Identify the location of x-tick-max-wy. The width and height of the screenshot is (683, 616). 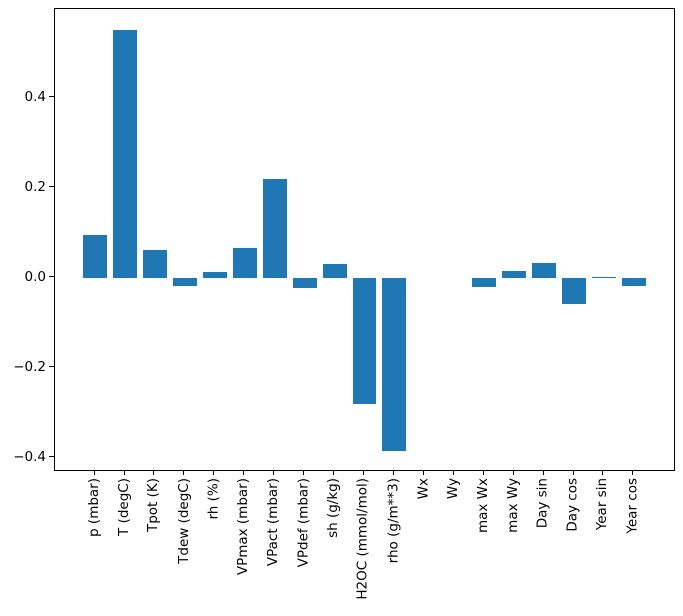
(513, 472).